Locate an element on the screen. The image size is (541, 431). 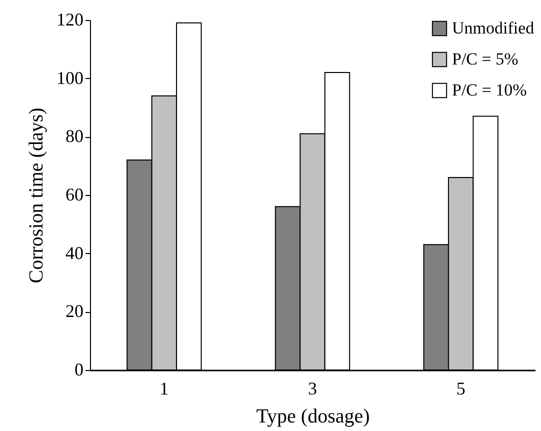
legend-label: Unmodified is located at coordinates (493, 28).